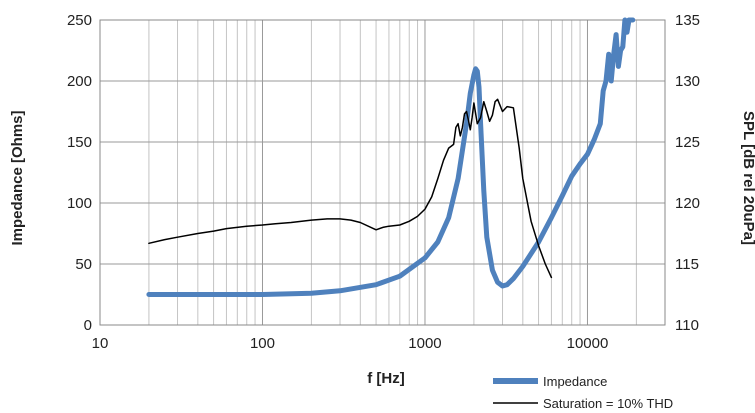  I want to click on left-tick-label: 150, so click(79, 142).